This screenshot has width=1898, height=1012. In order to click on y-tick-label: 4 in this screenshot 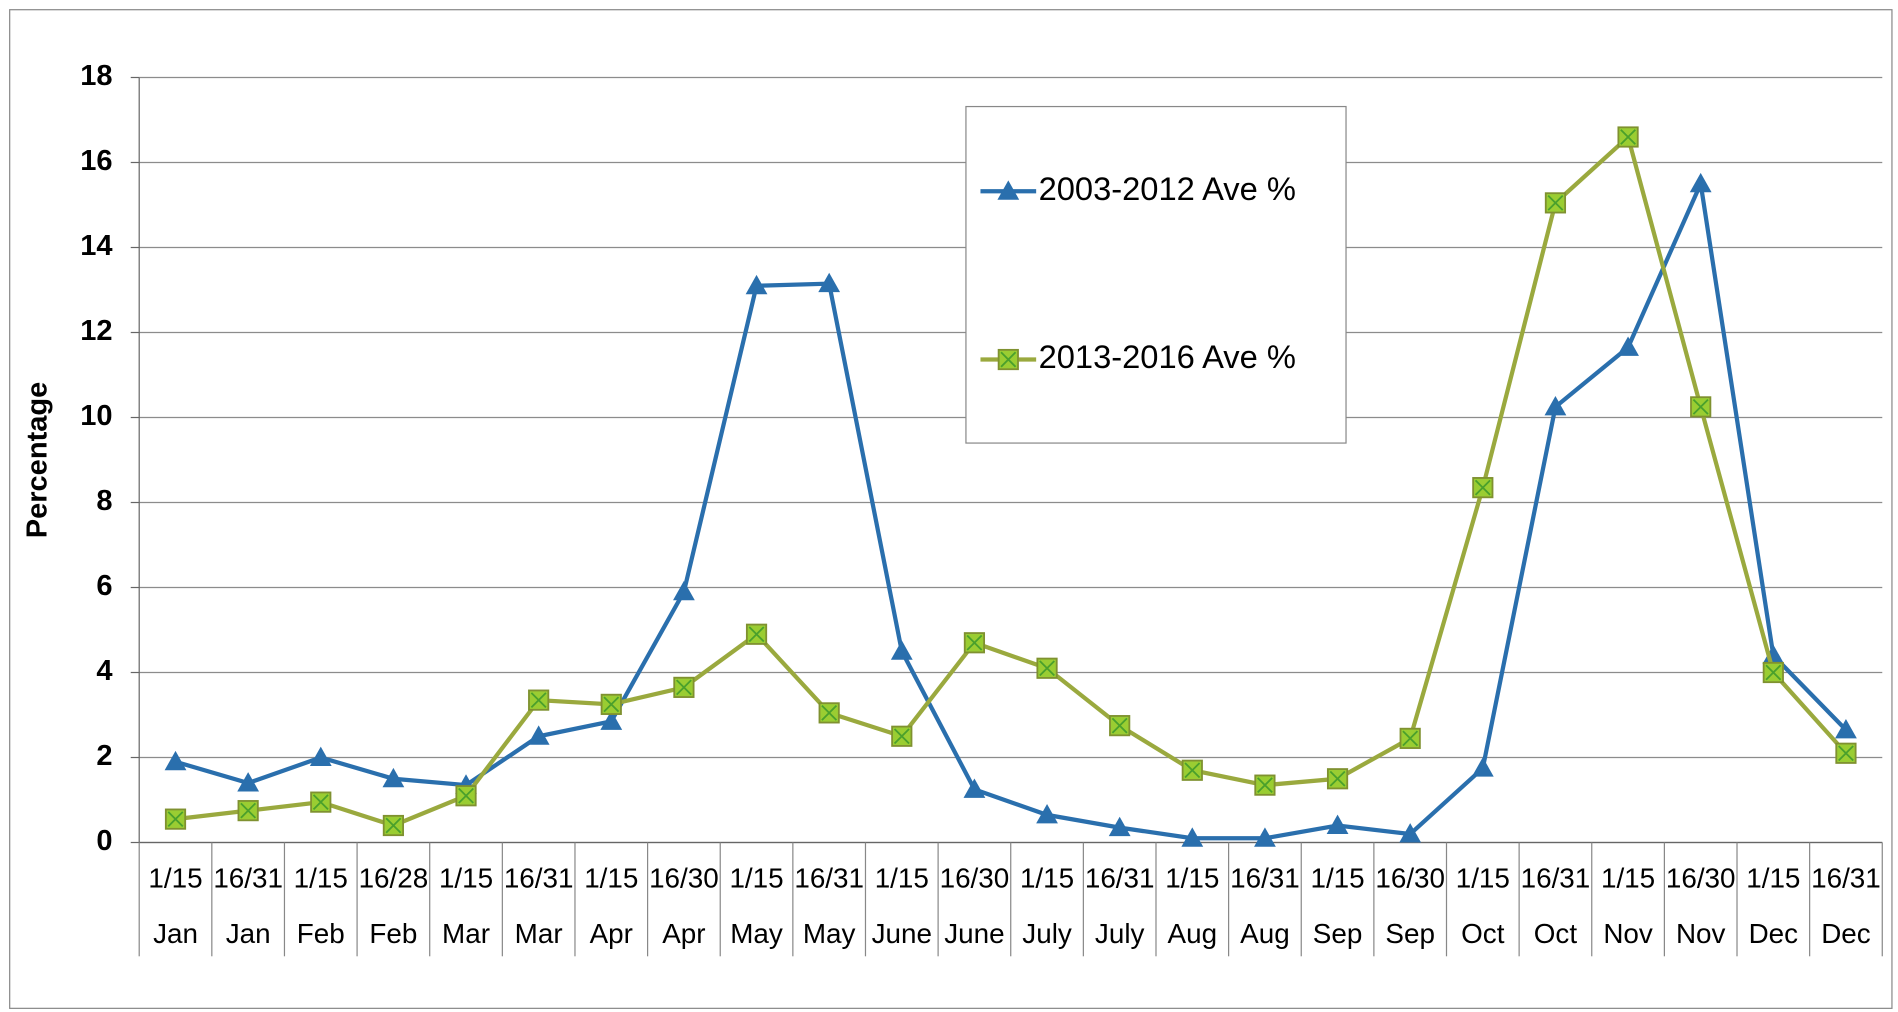, I will do `click(104, 671)`.